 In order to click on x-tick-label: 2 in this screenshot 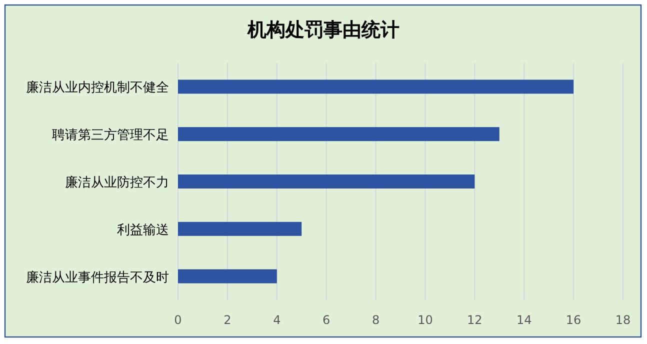, I will do `click(228, 320)`.